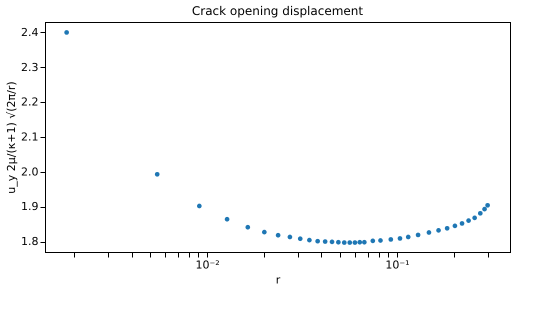 The image size is (549, 321). I want to click on x-tick-label: 10⁻¹, so click(397, 265).